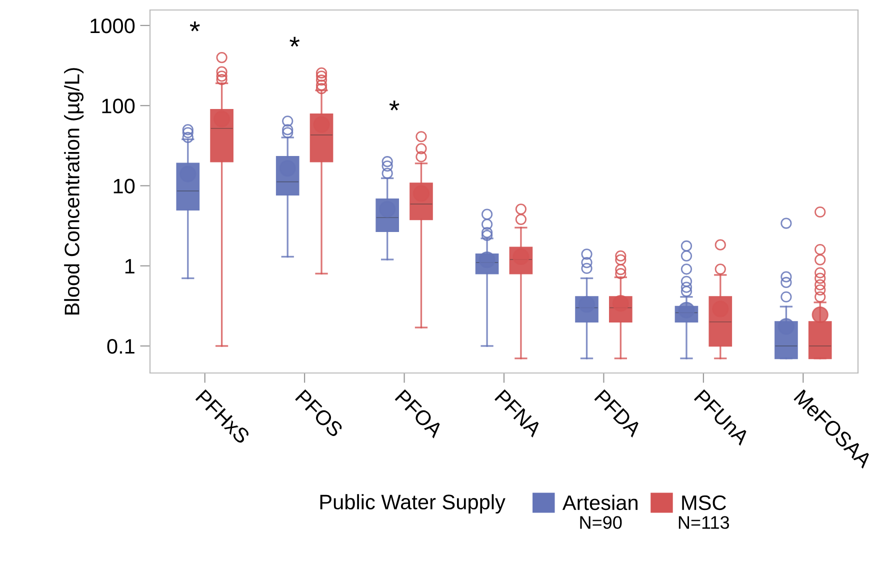 The height and width of the screenshot is (564, 875). I want to click on text: N=113, so click(704, 522).